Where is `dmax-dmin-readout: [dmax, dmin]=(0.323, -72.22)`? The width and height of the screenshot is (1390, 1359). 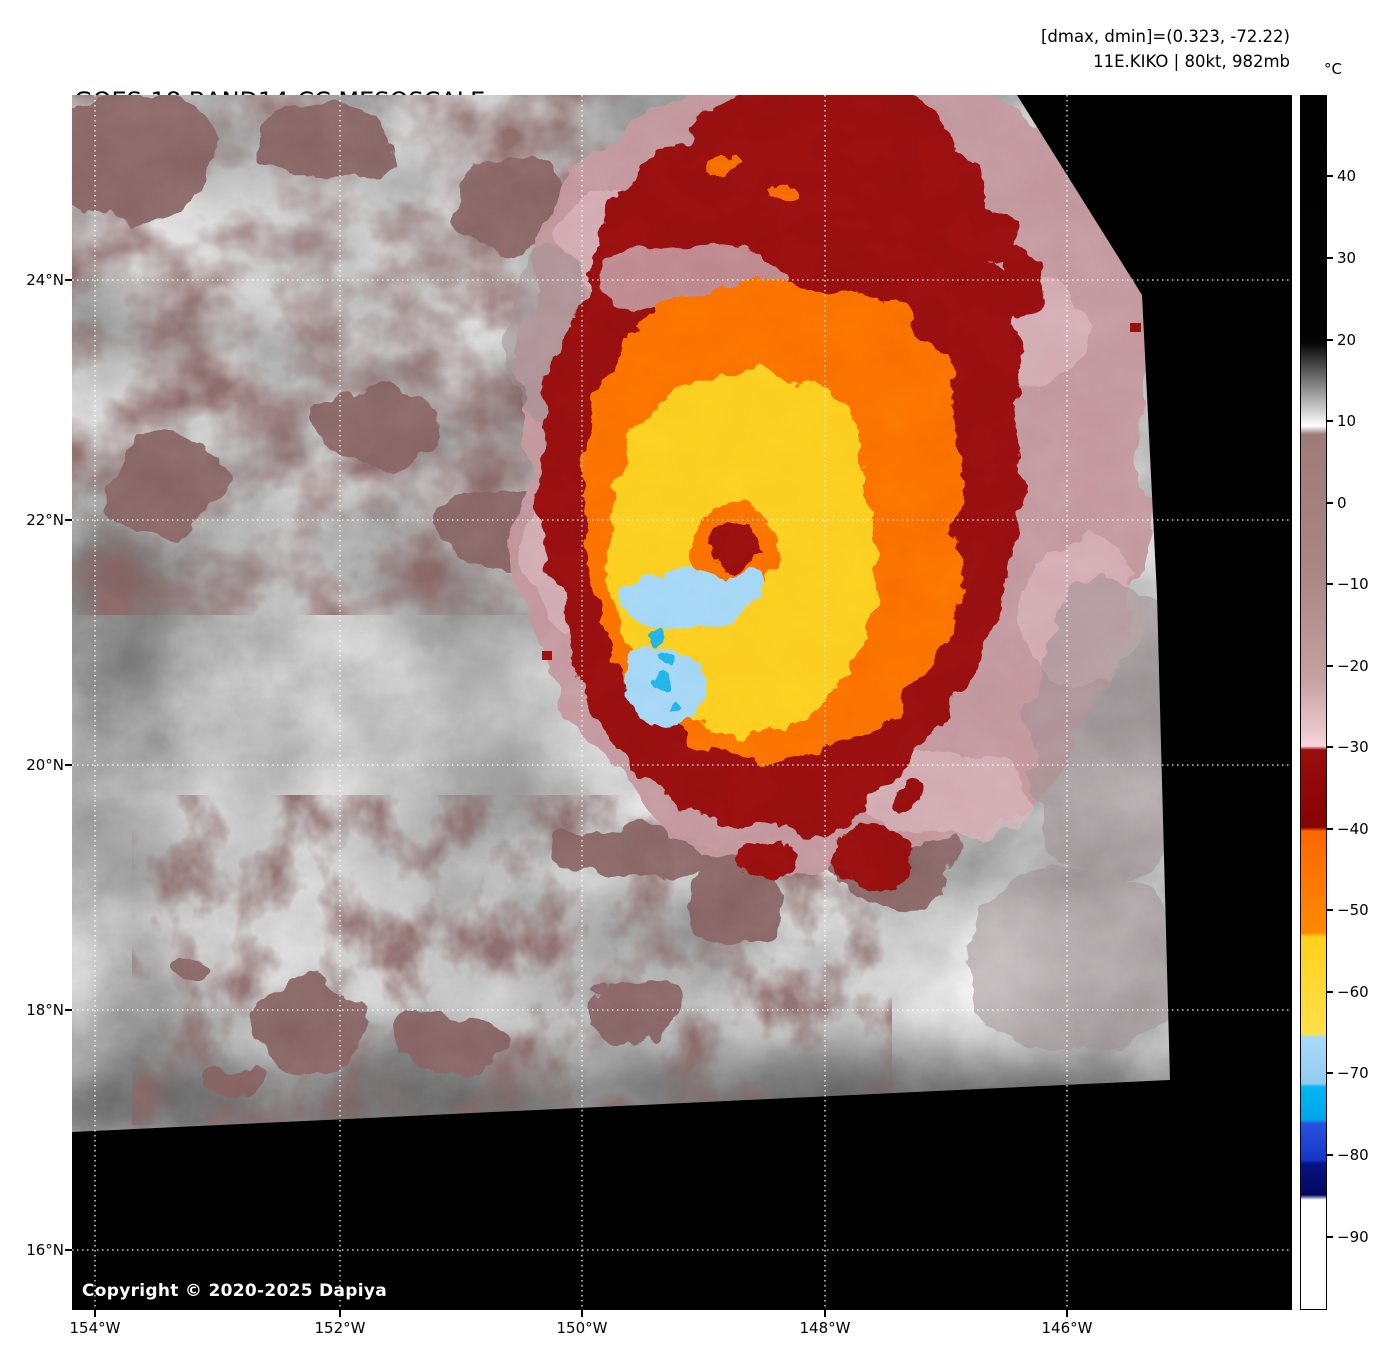
dmax-dmin-readout: [dmax, dmin]=(0.323, -72.22) is located at coordinates (1165, 36).